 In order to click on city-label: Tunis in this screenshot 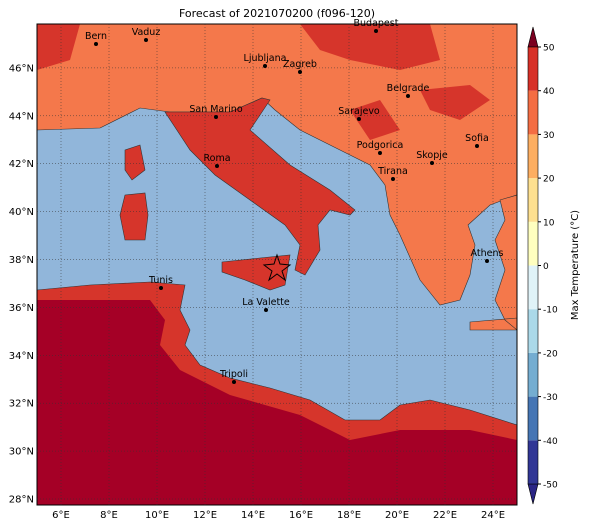, I will do `click(160, 280)`.